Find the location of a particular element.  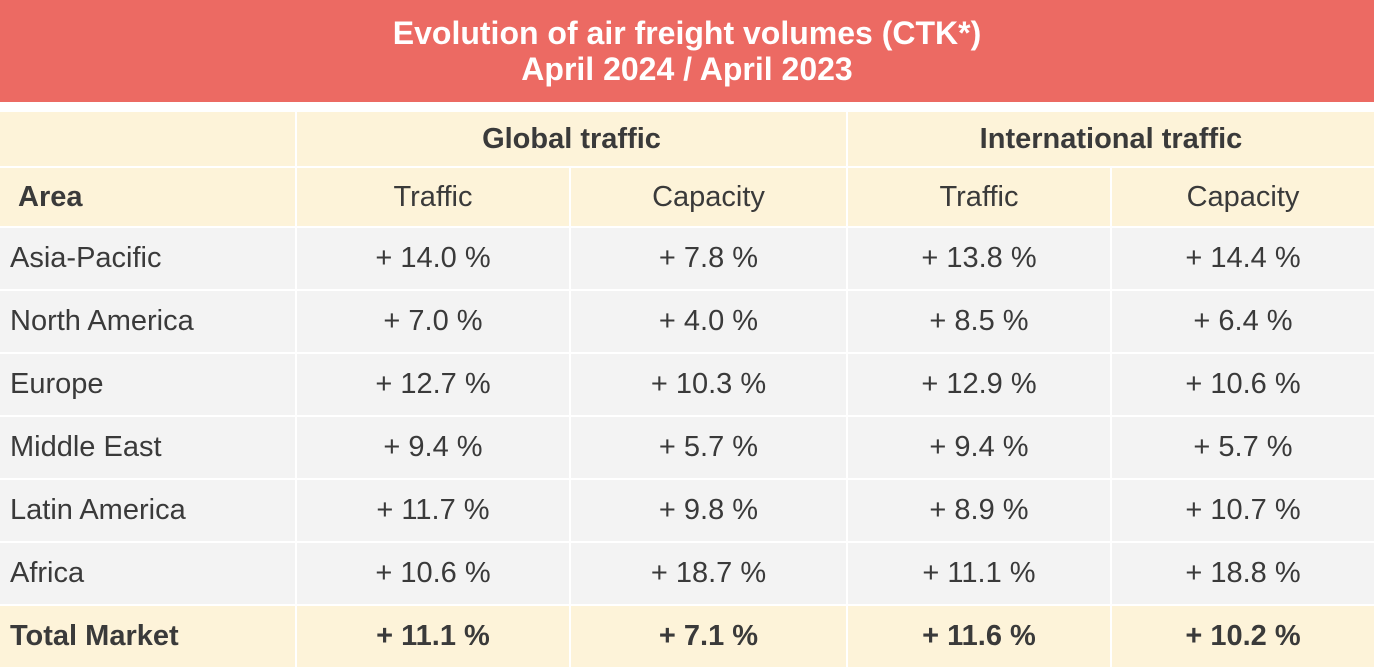

table-cell: + 8.9 % is located at coordinates (979, 510).